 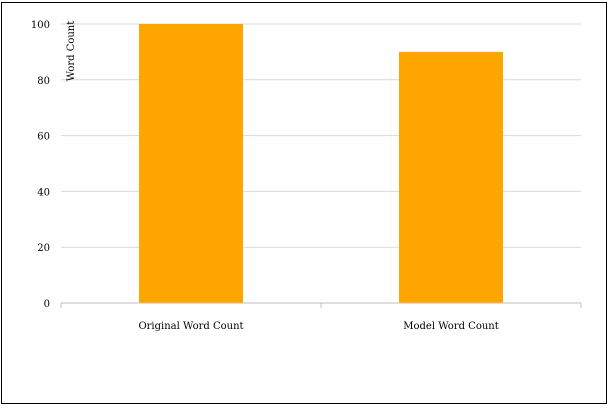 What do you see at coordinates (43, 248) in the screenshot?
I see `y-tick-label: 20` at bounding box center [43, 248].